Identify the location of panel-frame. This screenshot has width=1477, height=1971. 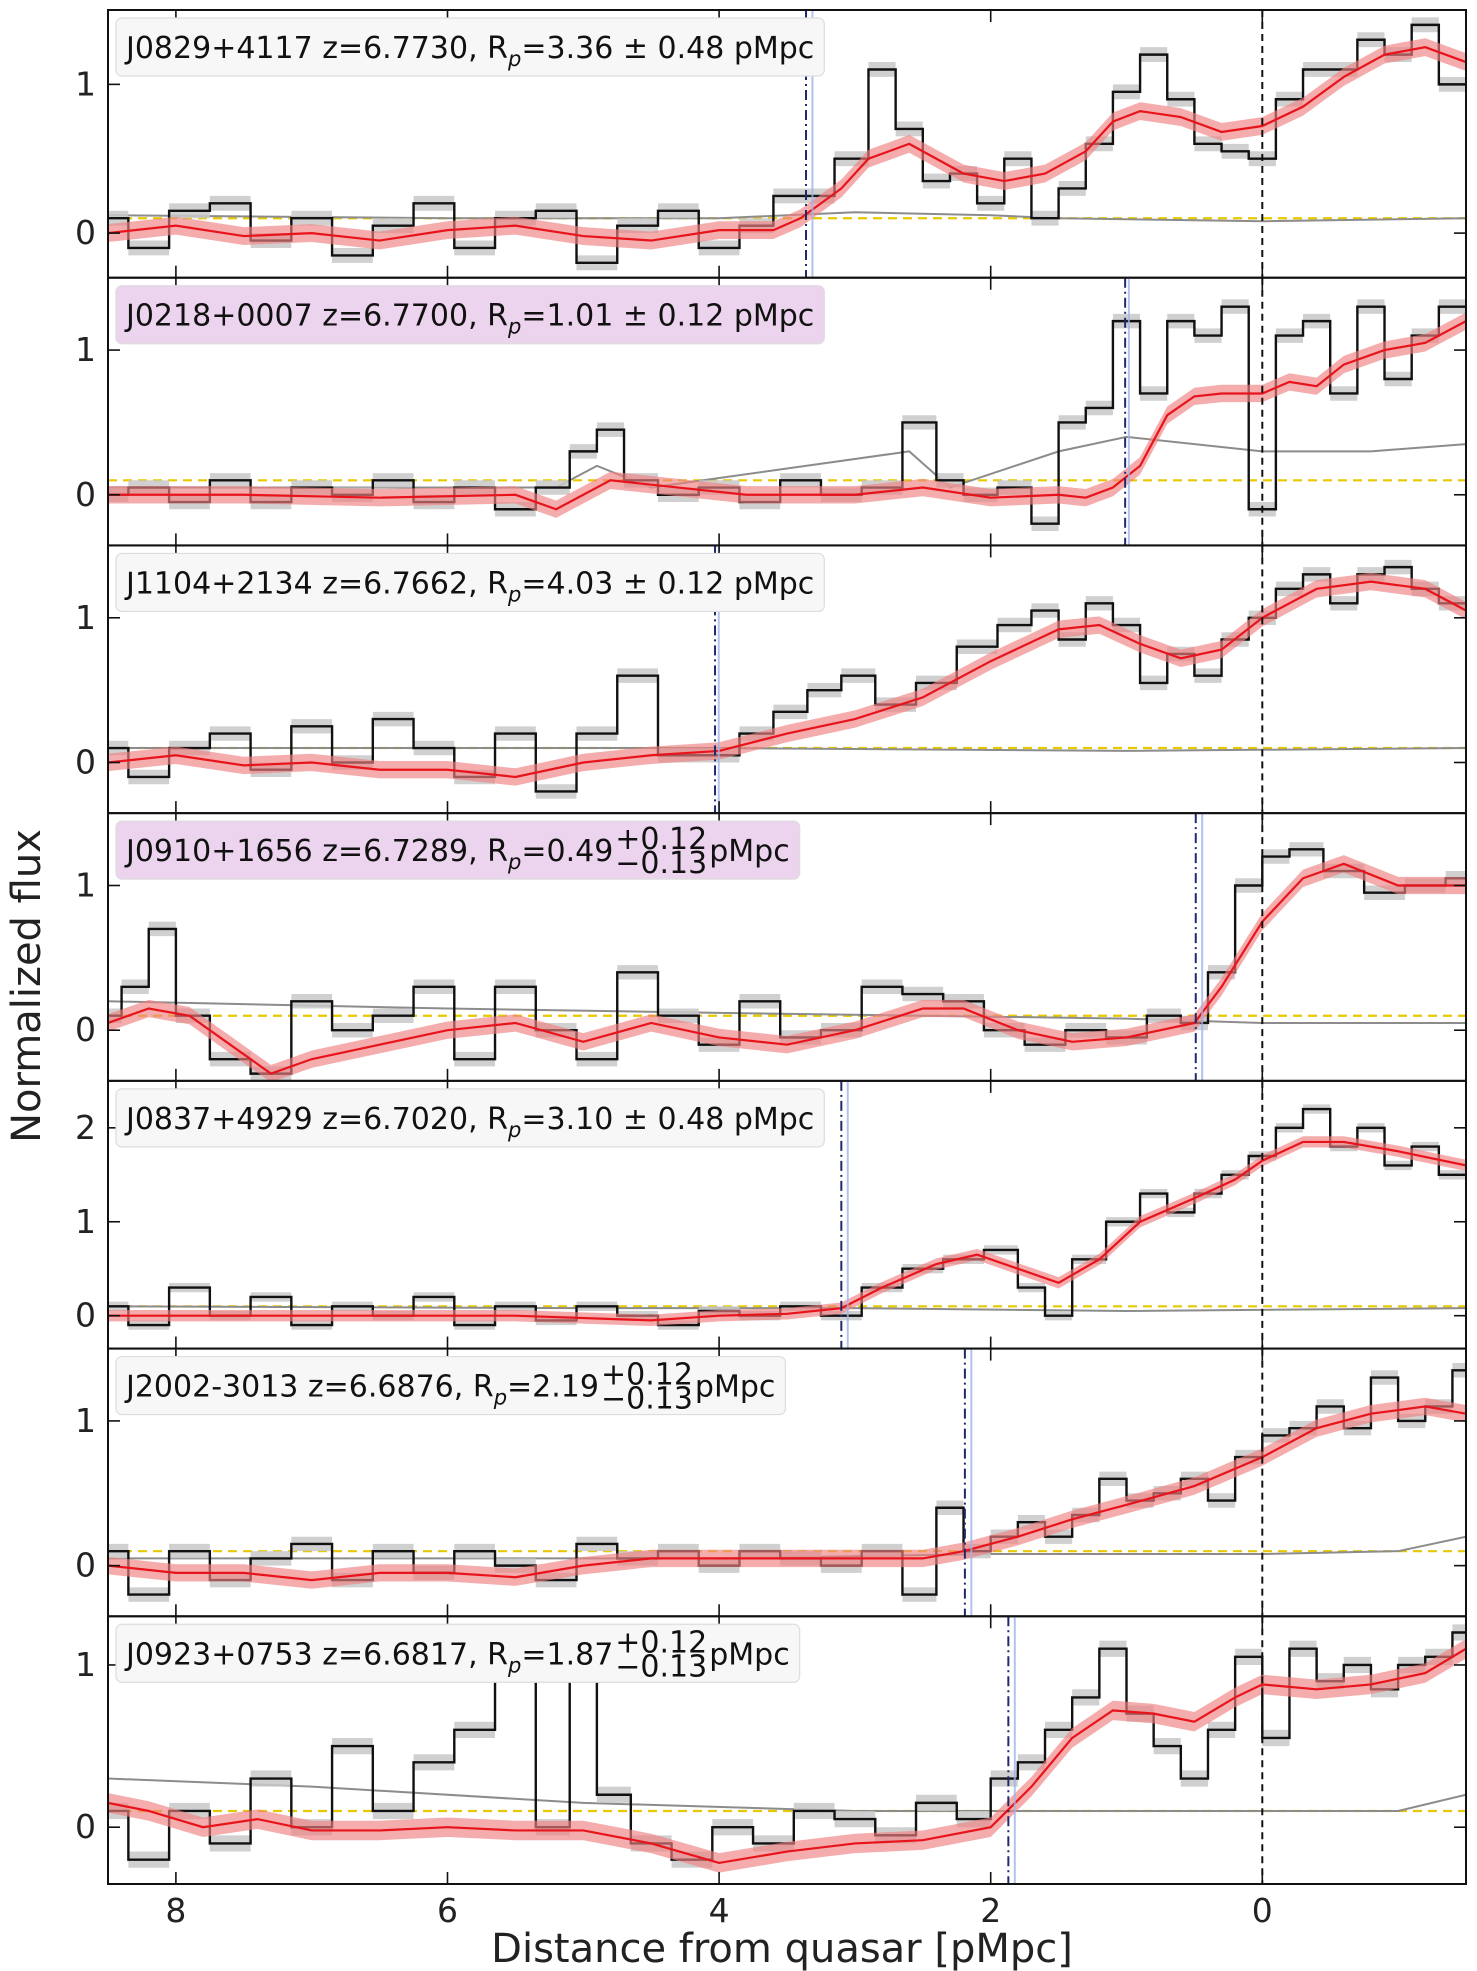
(787, 1750).